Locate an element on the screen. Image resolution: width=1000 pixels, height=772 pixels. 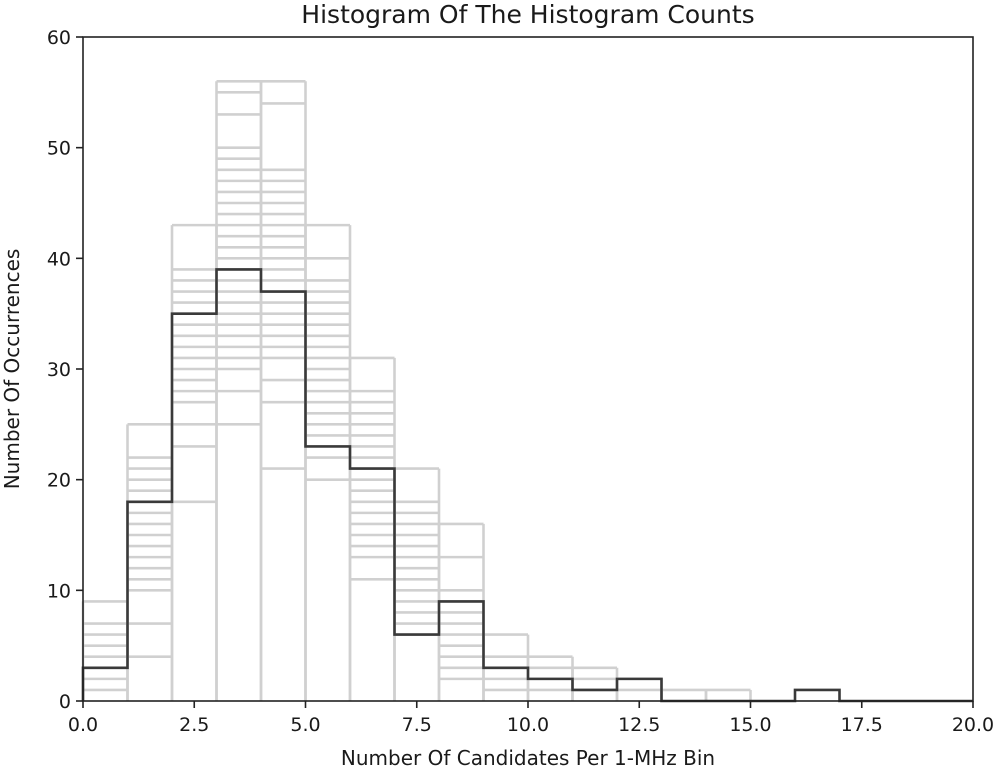
y-axis-ticks: 0 10 20 30 40 50 60 is located at coordinates (65, 370).